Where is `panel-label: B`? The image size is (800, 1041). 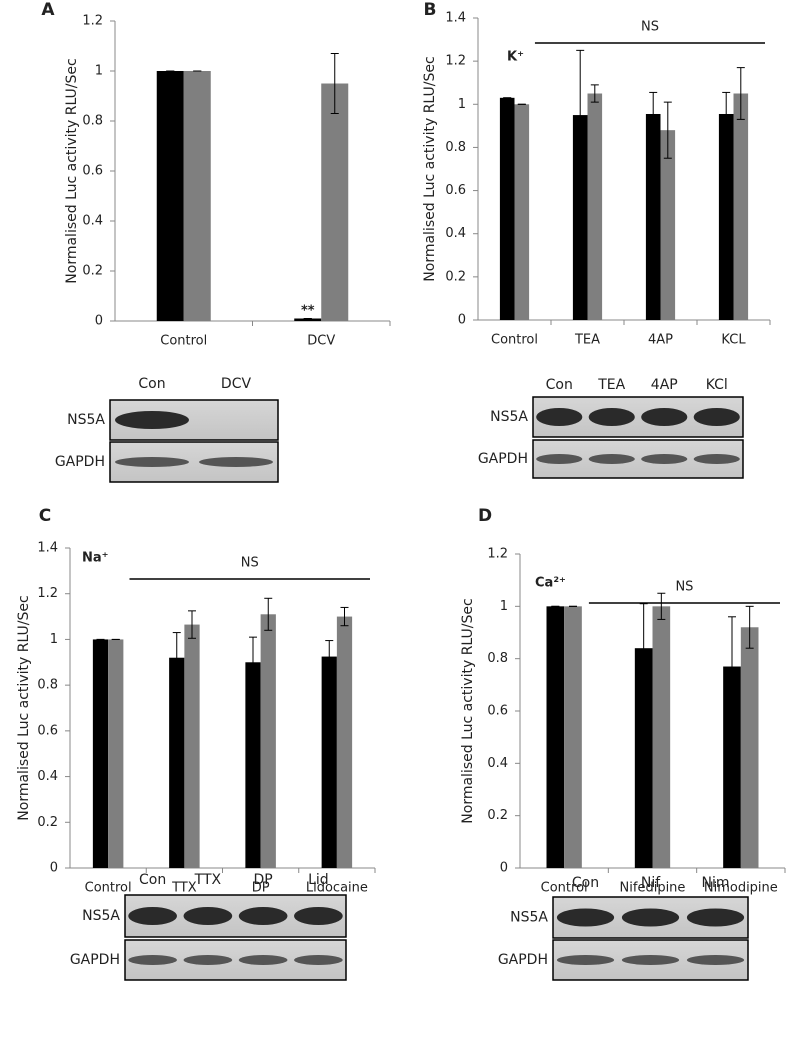
panel-label: B is located at coordinates (430, 10).